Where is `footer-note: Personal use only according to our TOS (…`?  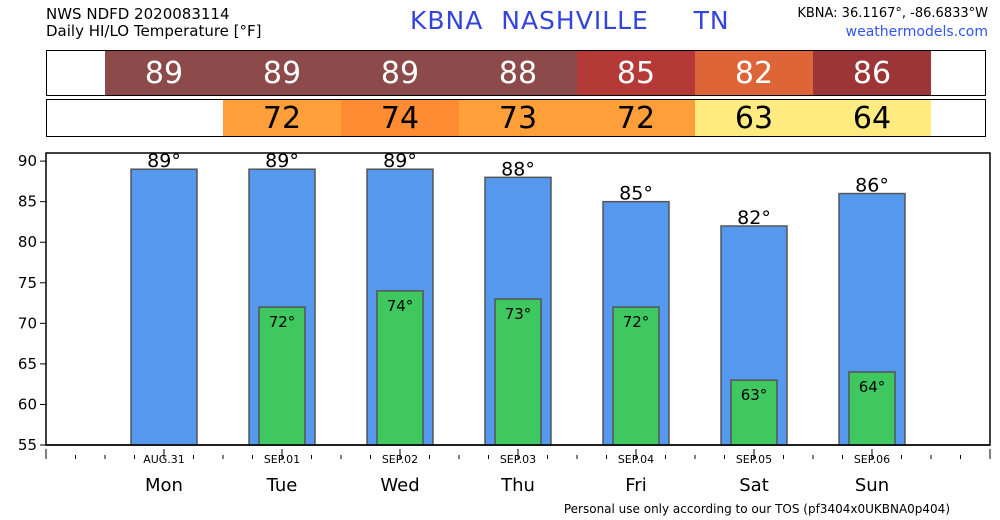
footer-note: Personal use only according to our TOS (… is located at coordinates (756, 509).